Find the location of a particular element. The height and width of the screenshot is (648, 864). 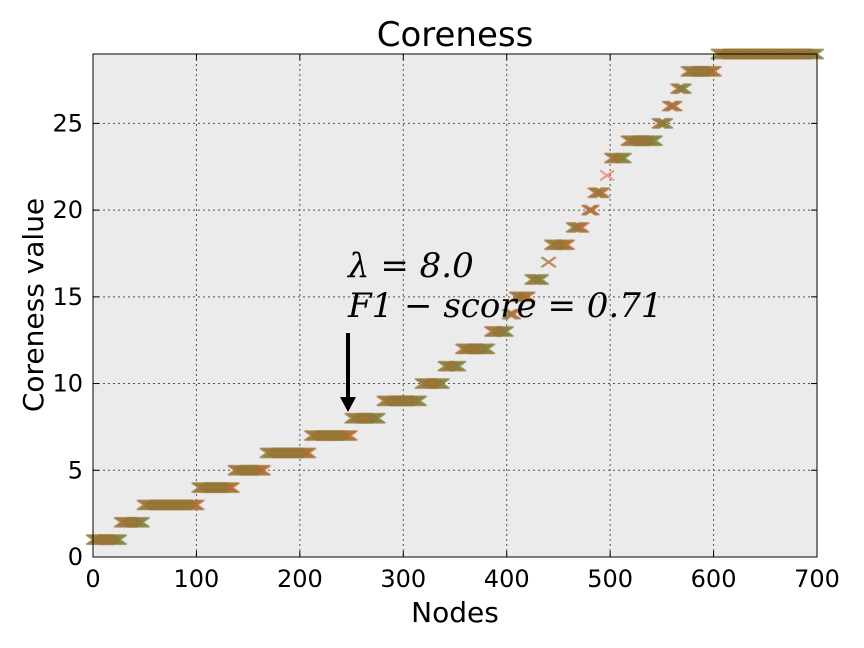

x-tick-label: 300 is located at coordinates (403, 579).